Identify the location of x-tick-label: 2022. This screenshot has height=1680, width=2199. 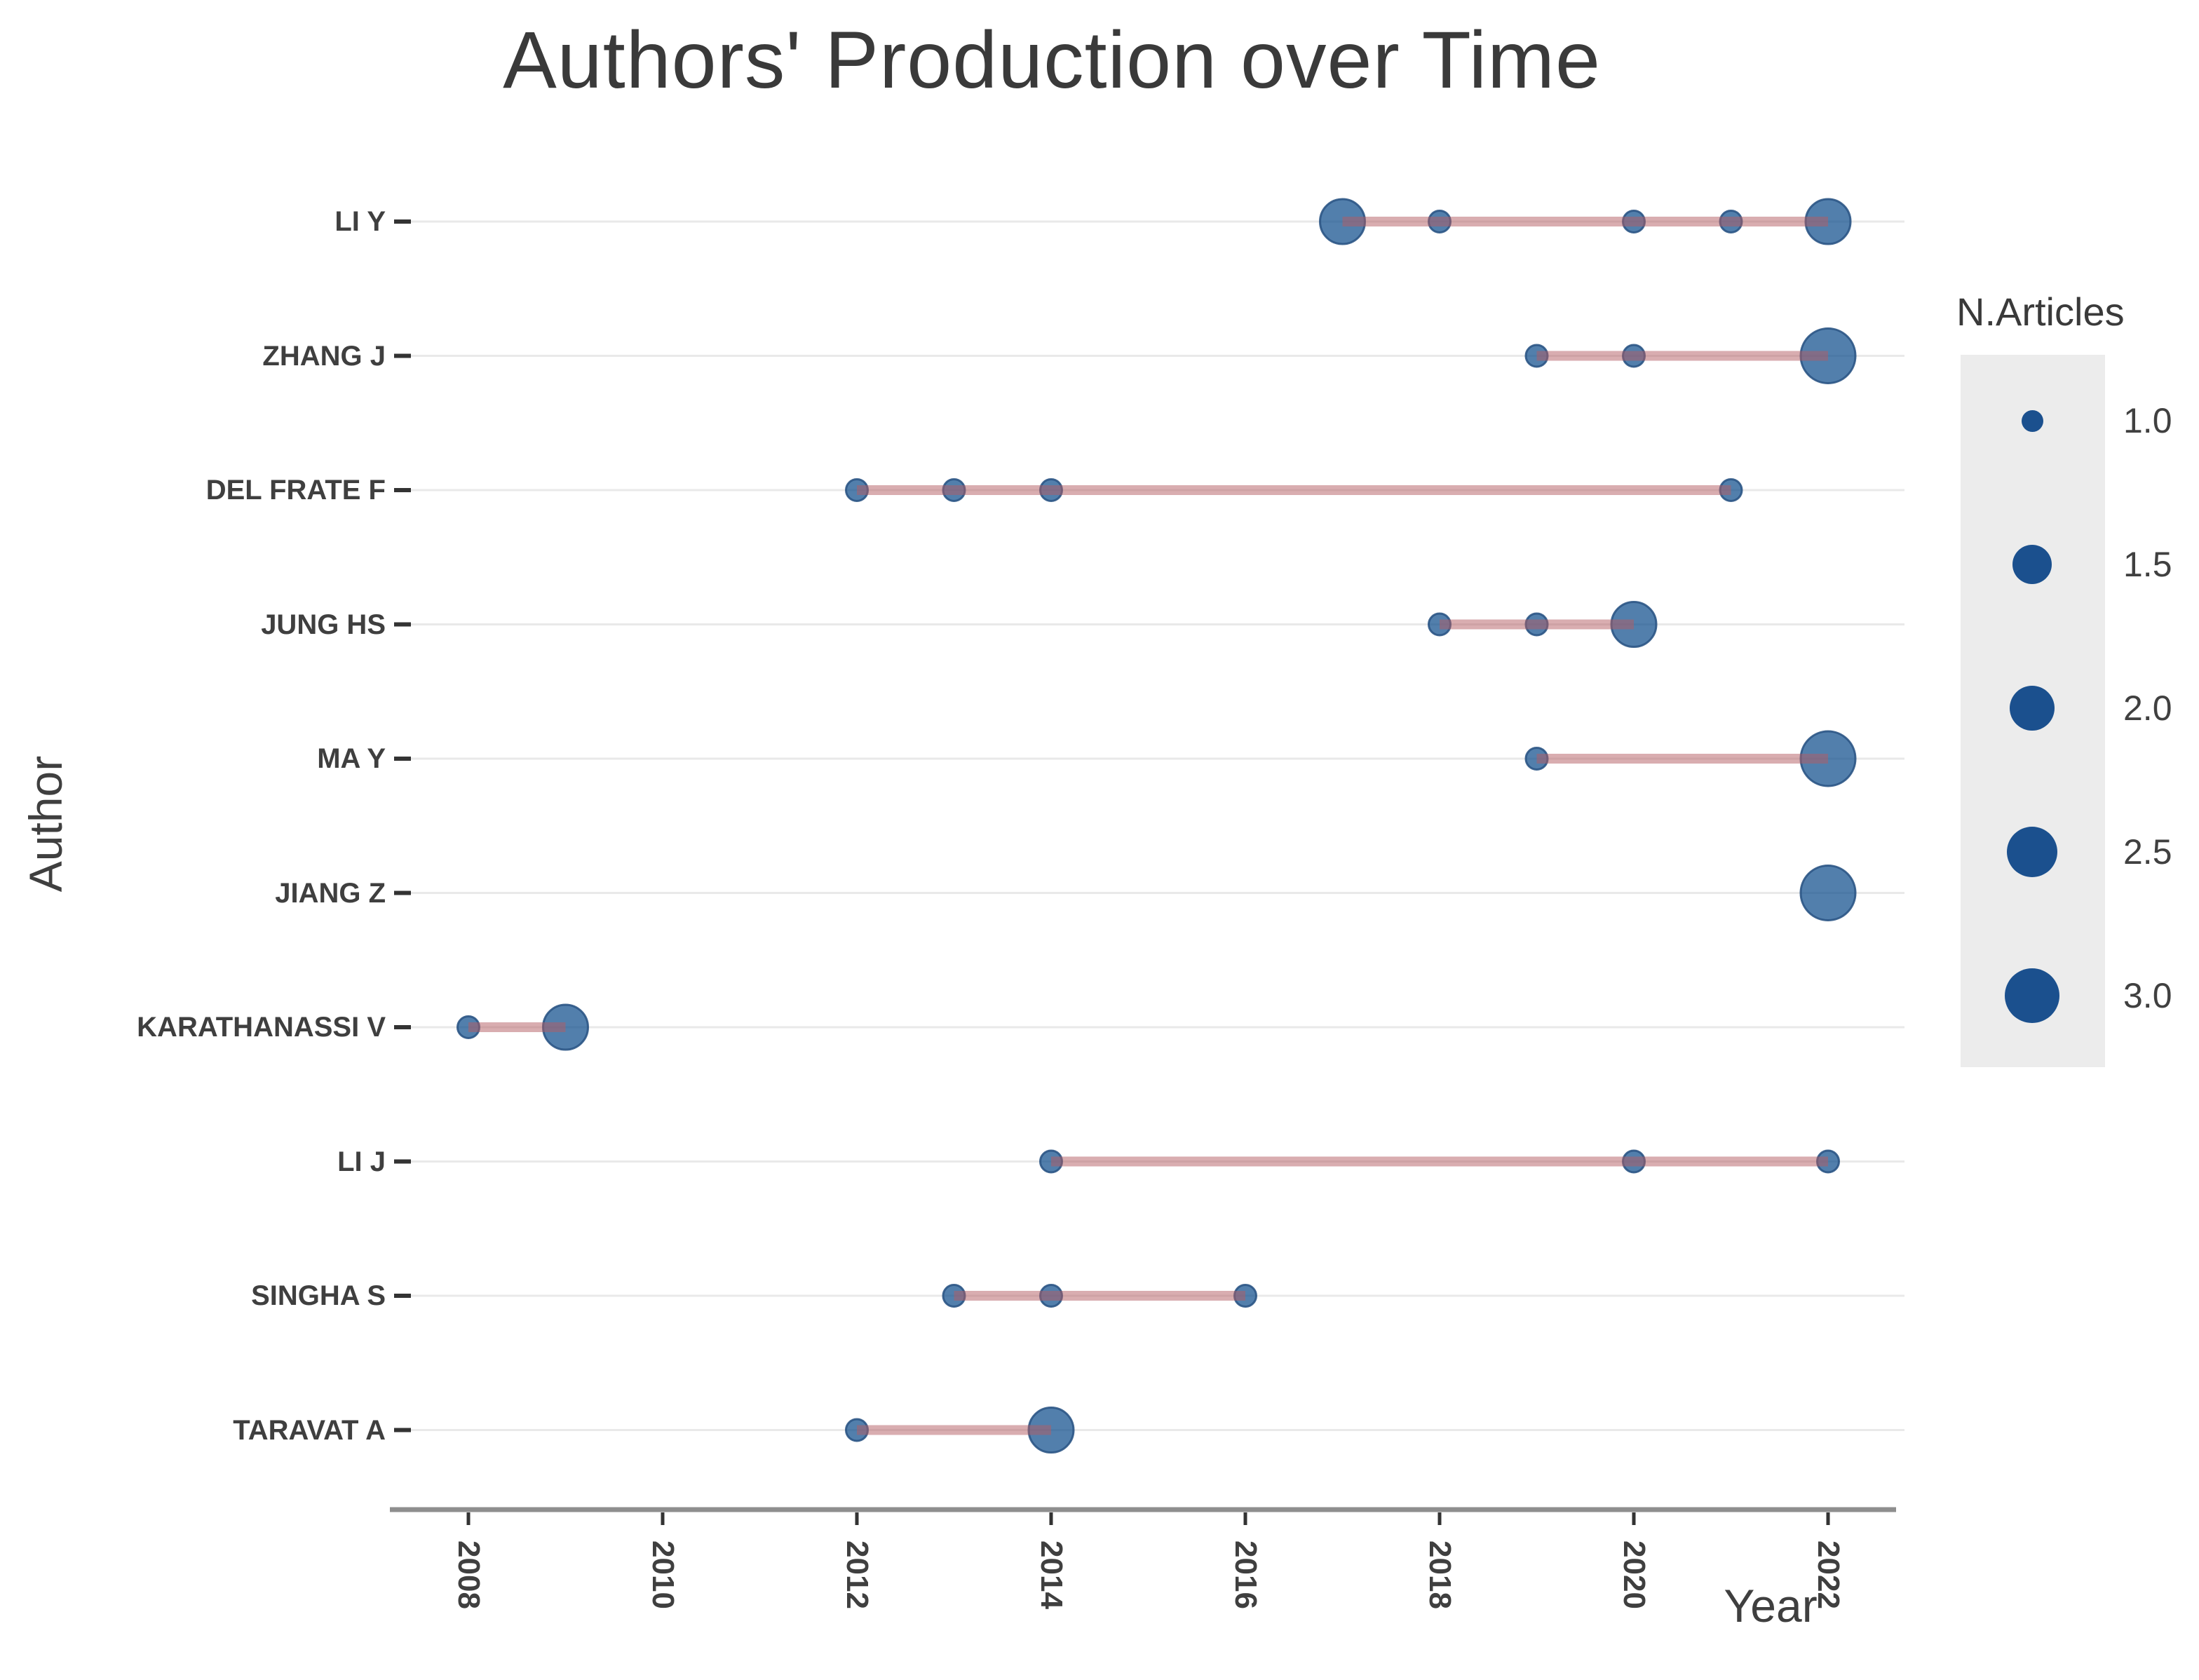
(1828, 1574).